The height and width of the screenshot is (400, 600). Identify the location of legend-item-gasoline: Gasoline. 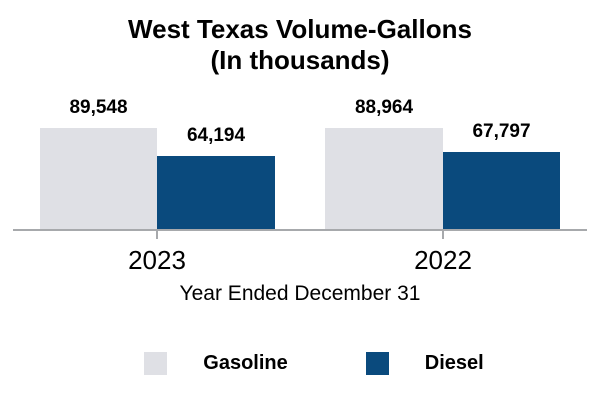
(216, 363).